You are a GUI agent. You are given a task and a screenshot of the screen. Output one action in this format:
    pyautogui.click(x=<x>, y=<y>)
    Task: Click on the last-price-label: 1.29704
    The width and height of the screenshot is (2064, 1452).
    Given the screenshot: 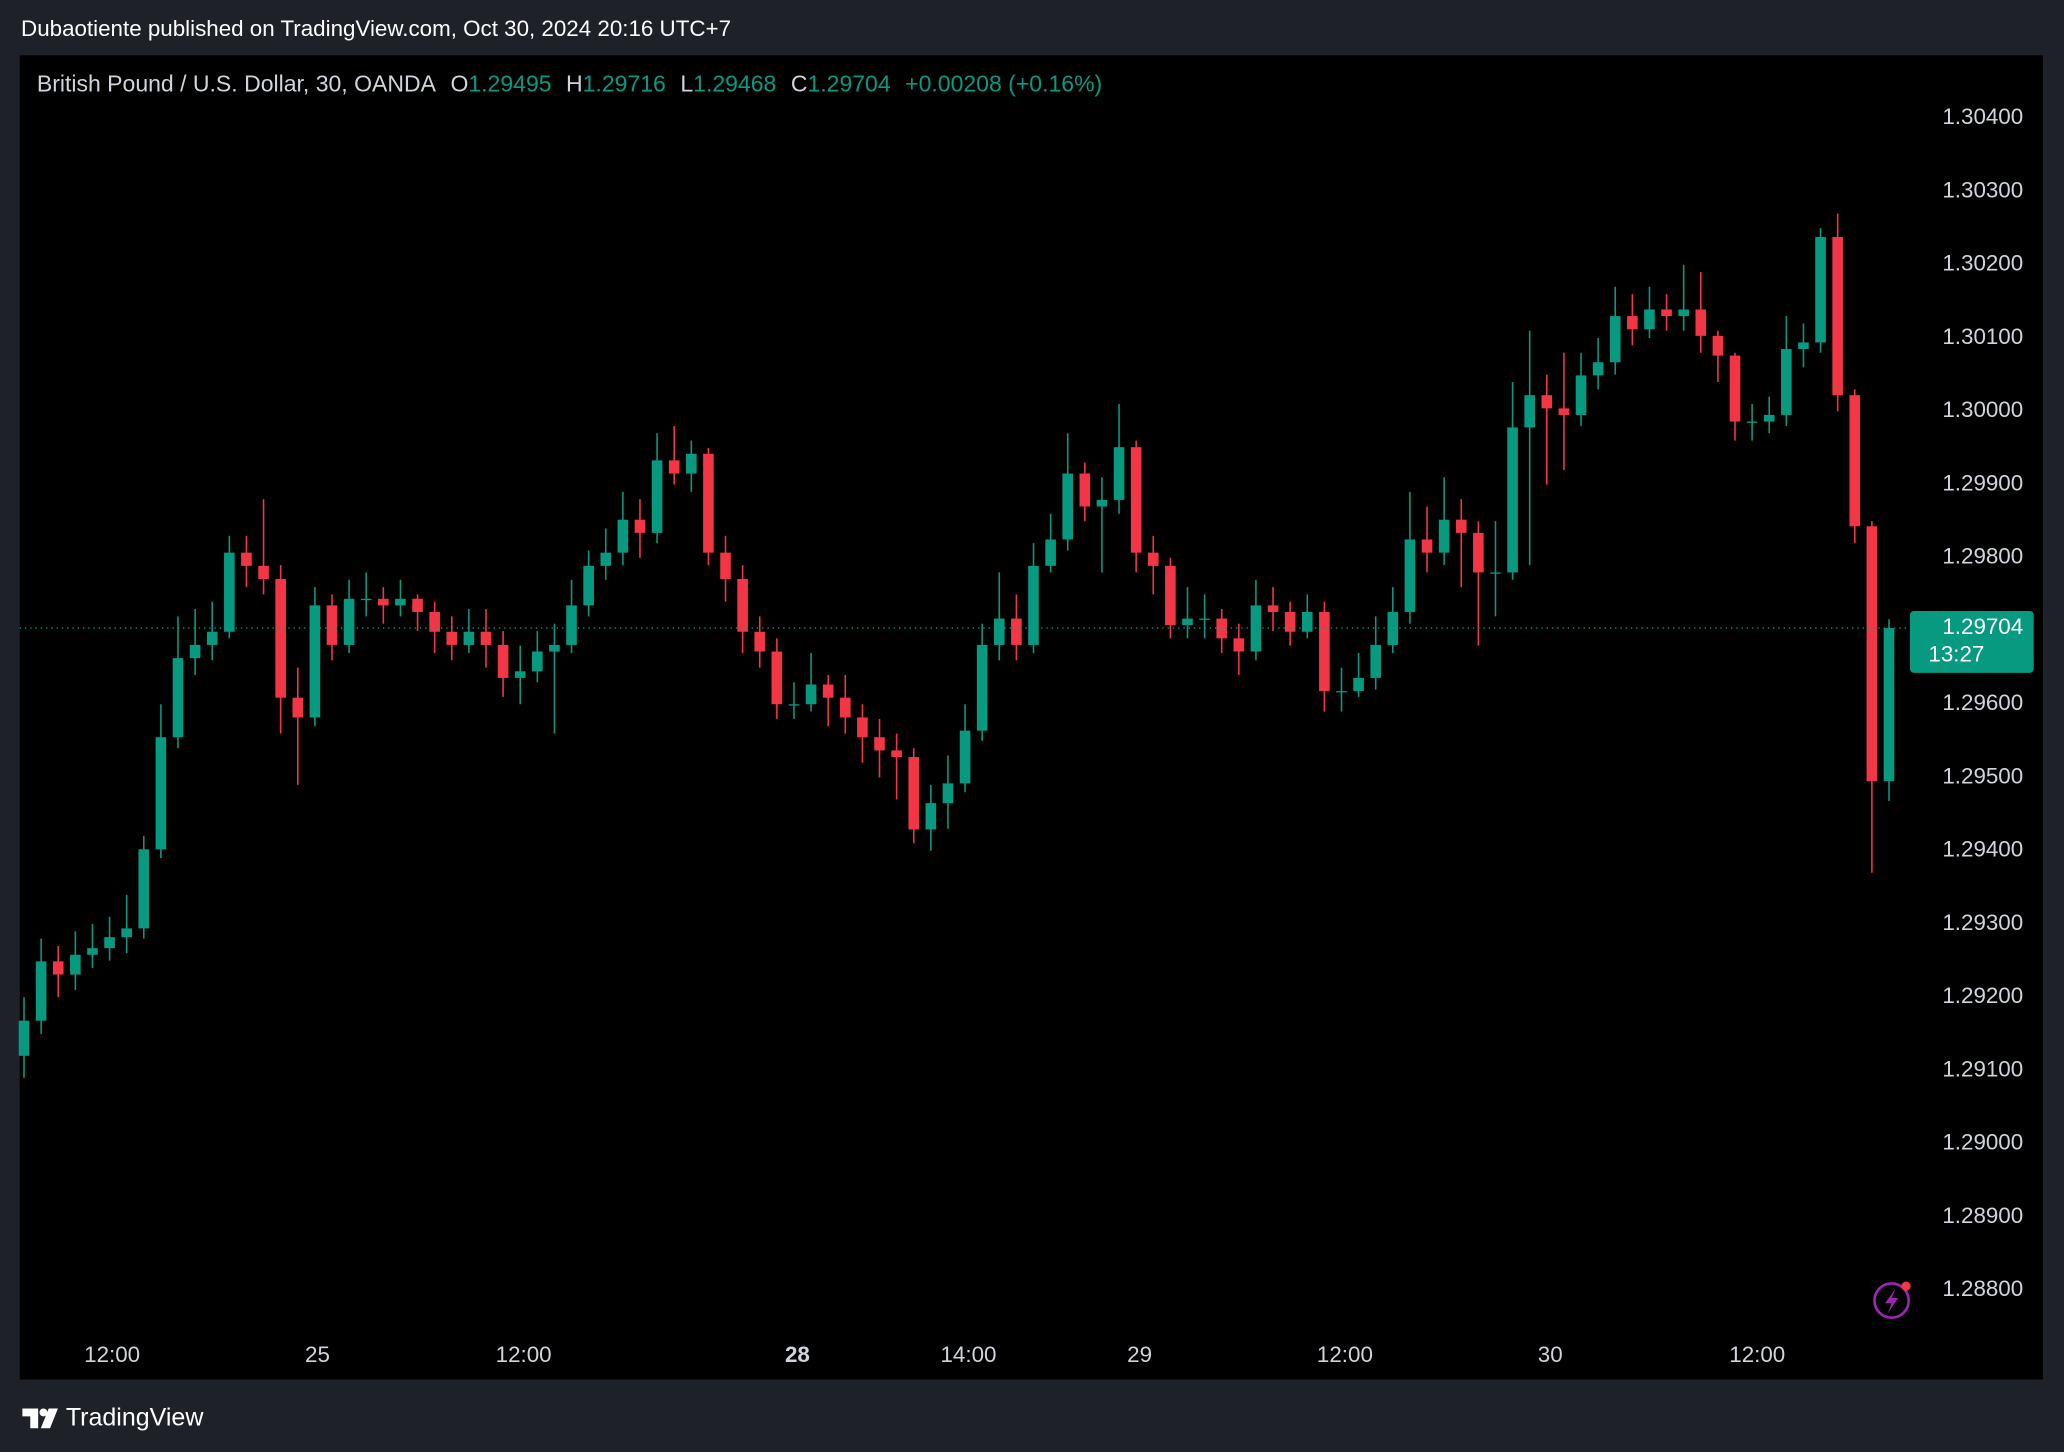 What is the action you would take?
    pyautogui.click(x=1982, y=626)
    